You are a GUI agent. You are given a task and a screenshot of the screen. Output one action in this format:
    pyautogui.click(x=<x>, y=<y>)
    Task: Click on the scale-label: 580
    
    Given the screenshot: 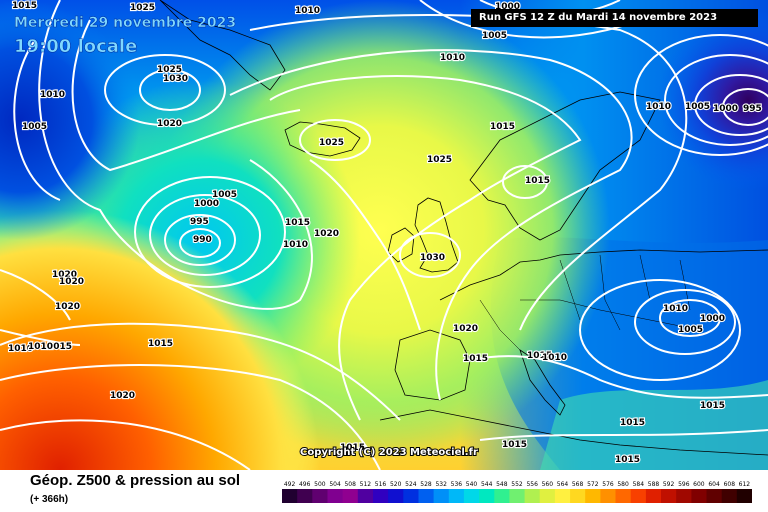 What is the action you would take?
    pyautogui.click(x=623, y=484)
    